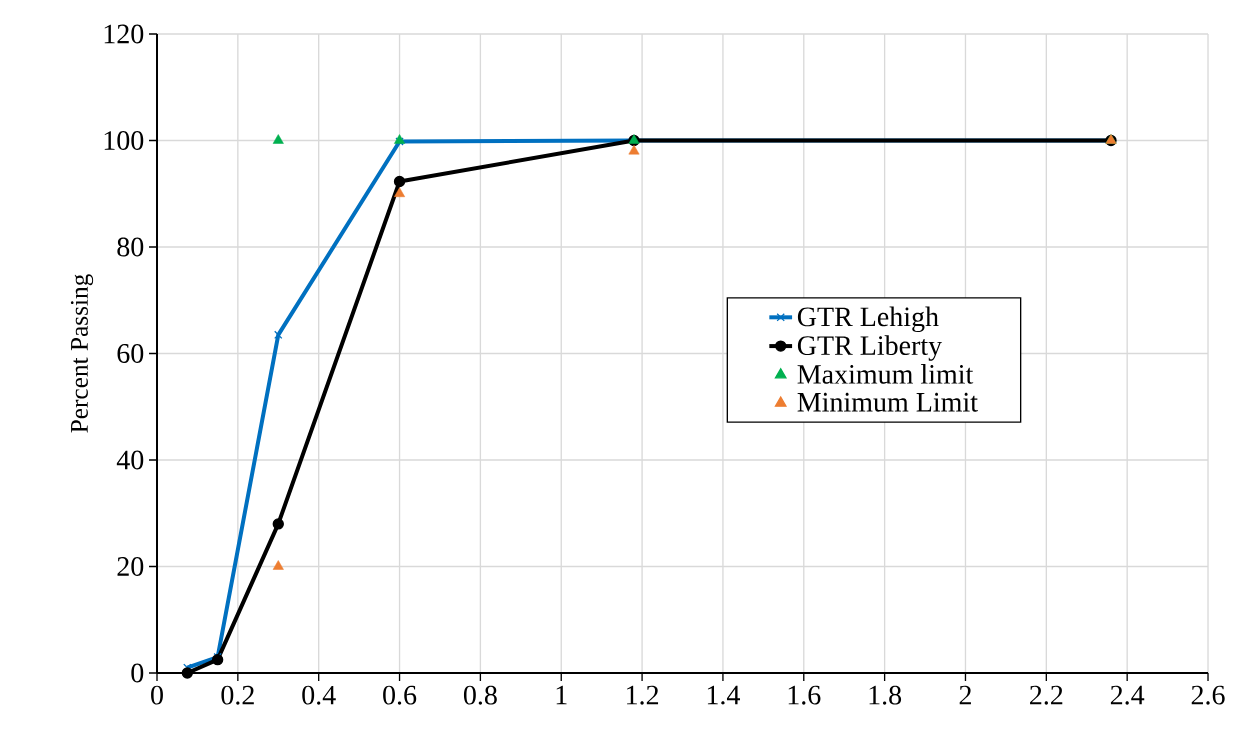  I want to click on legend-label: Maximum limit, so click(885, 374).